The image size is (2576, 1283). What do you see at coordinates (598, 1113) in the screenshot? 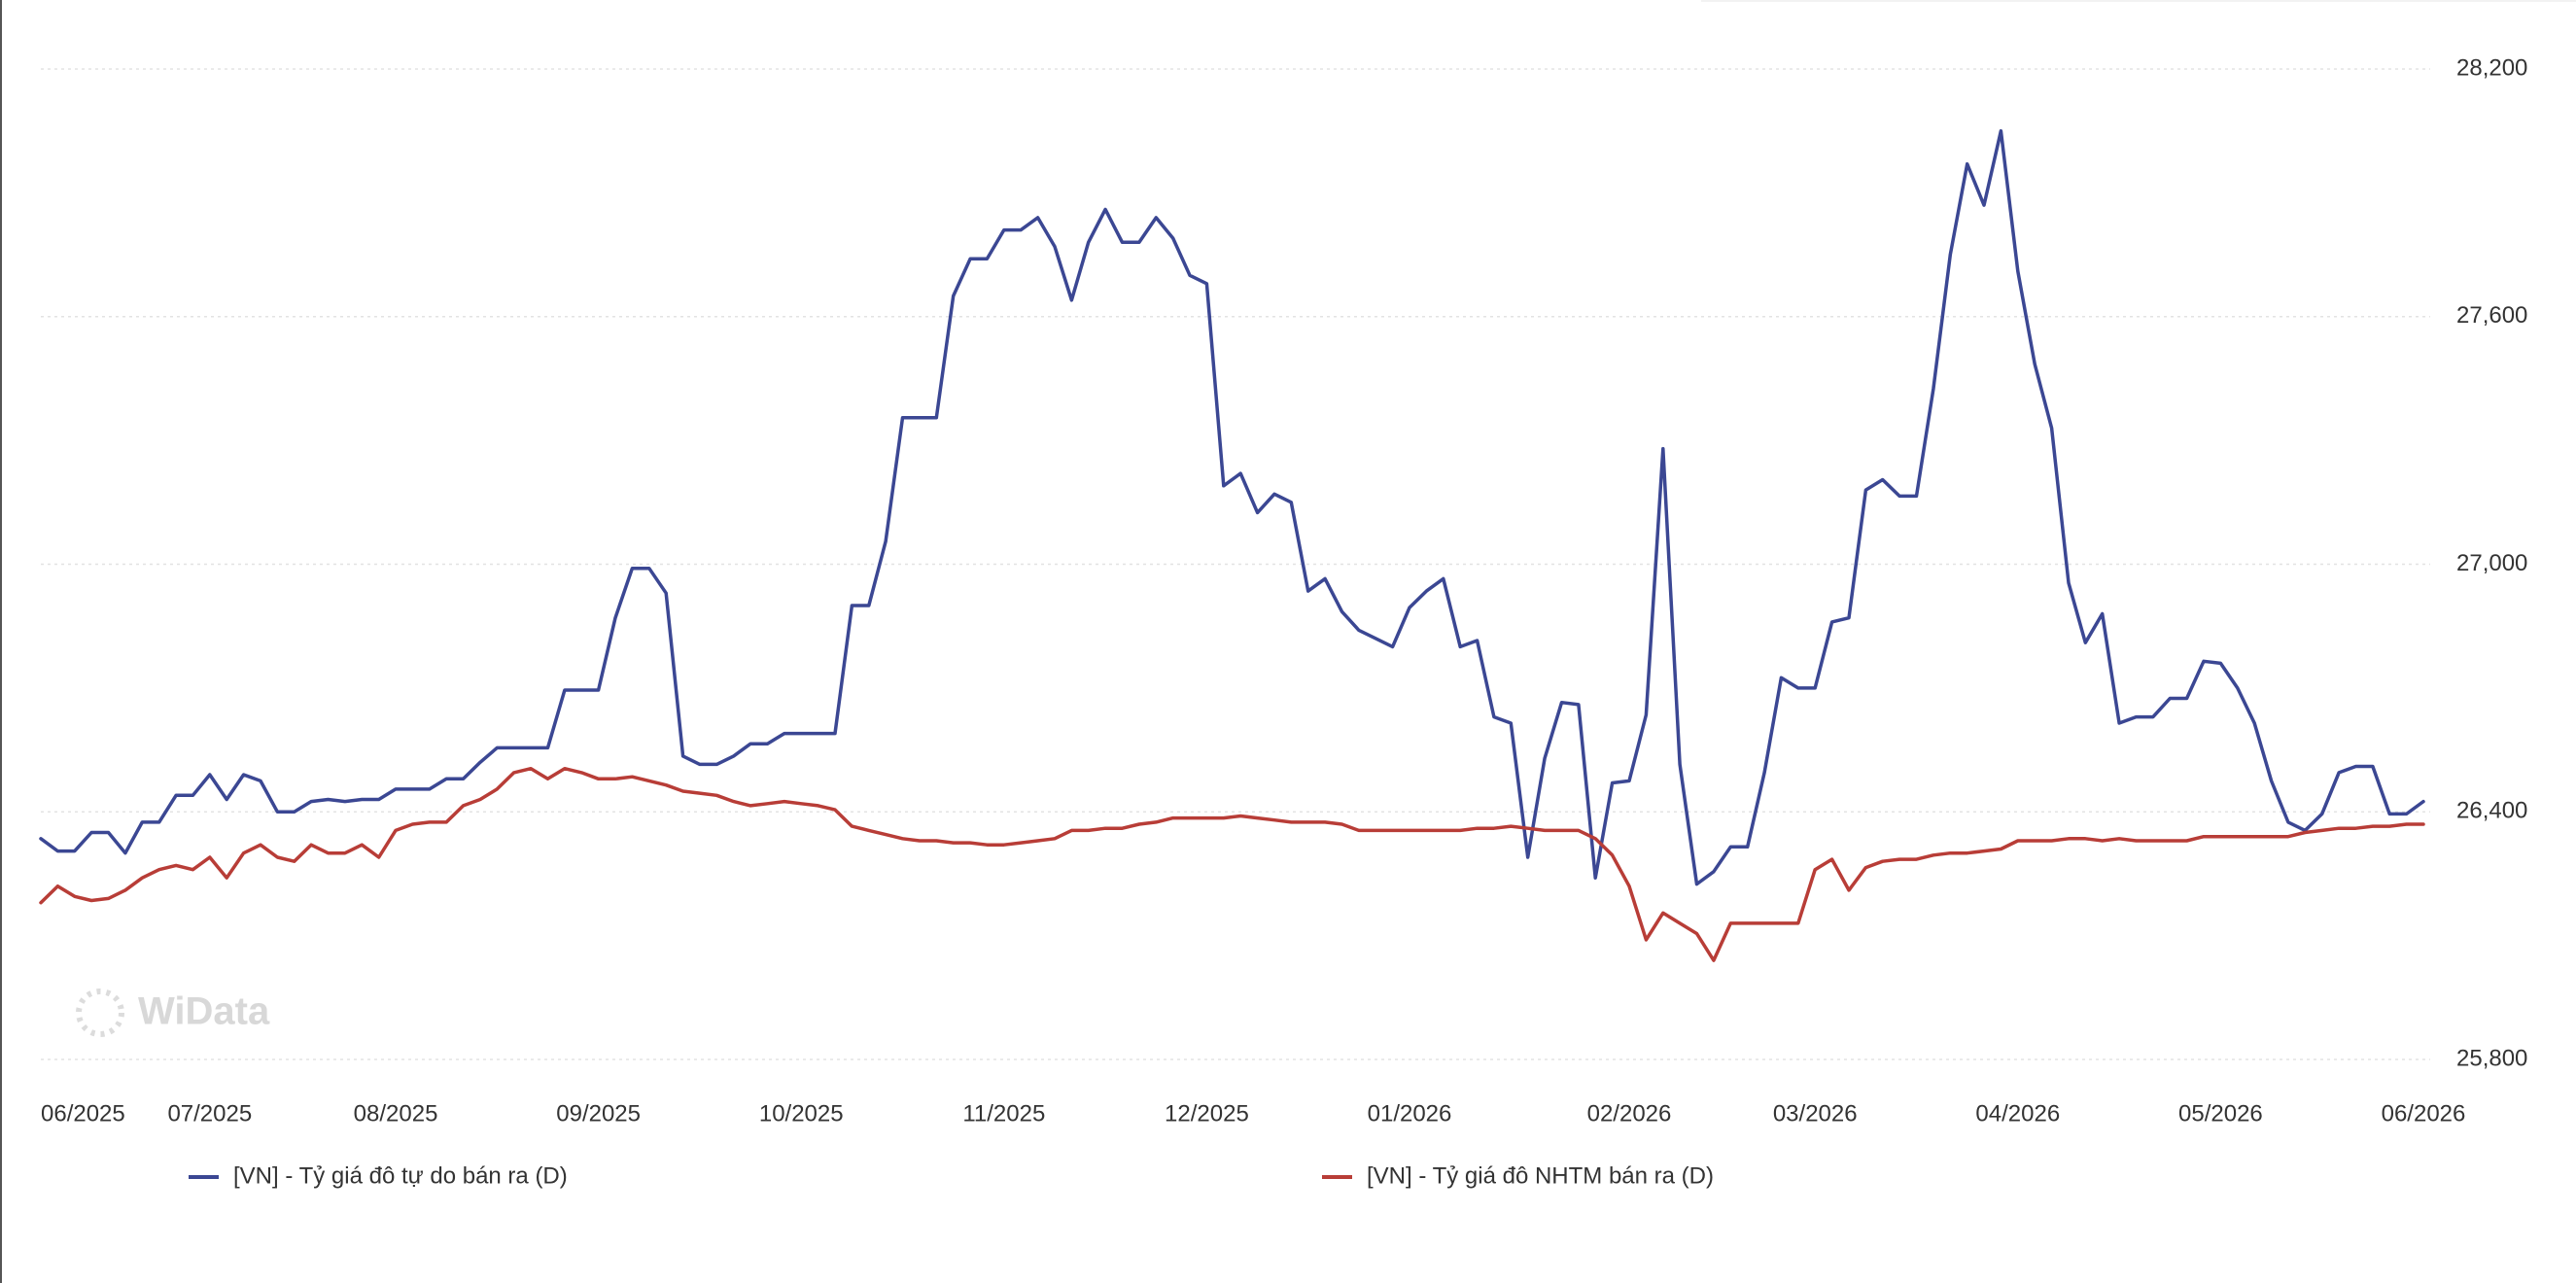
I see `x-tick-label: 09/2025` at bounding box center [598, 1113].